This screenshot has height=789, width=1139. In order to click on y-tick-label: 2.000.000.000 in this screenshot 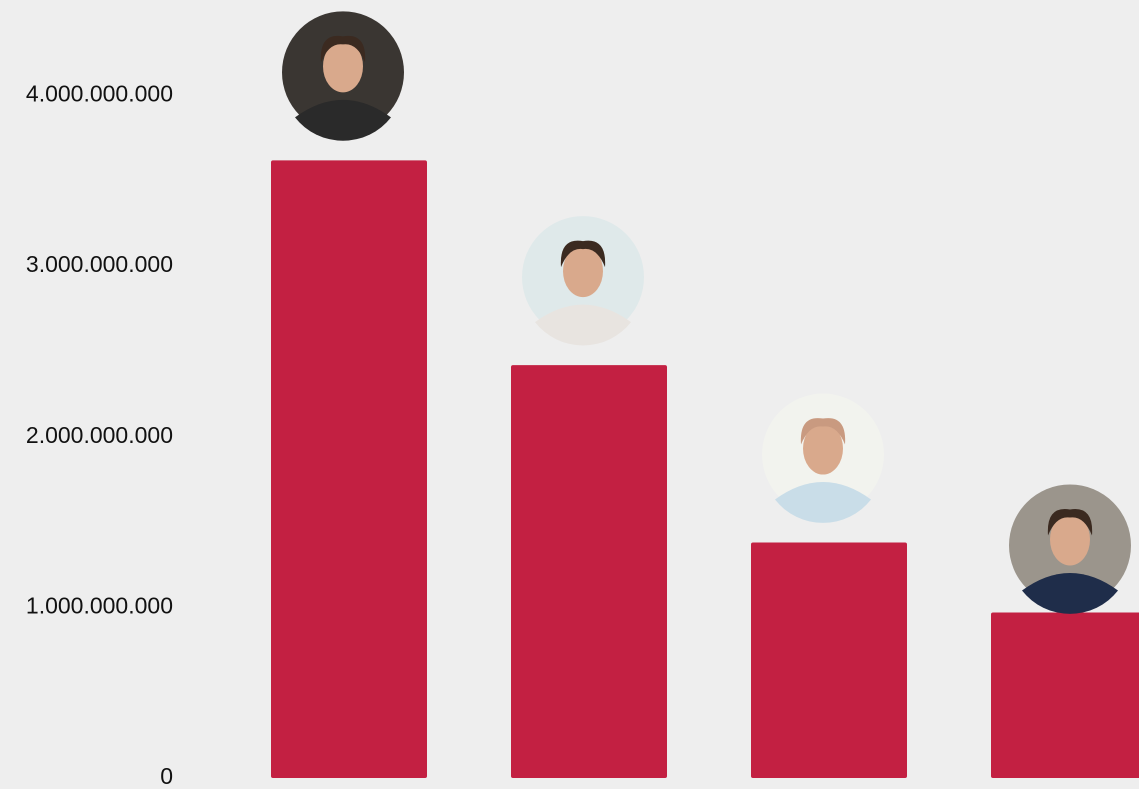, I will do `click(99, 435)`.